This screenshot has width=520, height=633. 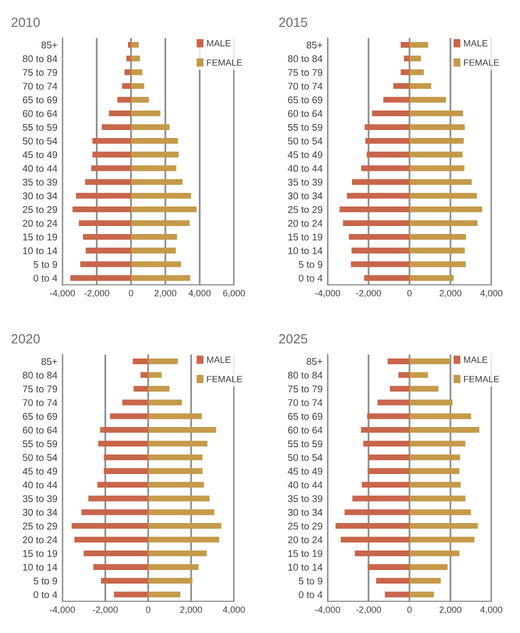 What do you see at coordinates (305, 512) in the screenshot?
I see `y-tick-label: 30 to 34` at bounding box center [305, 512].